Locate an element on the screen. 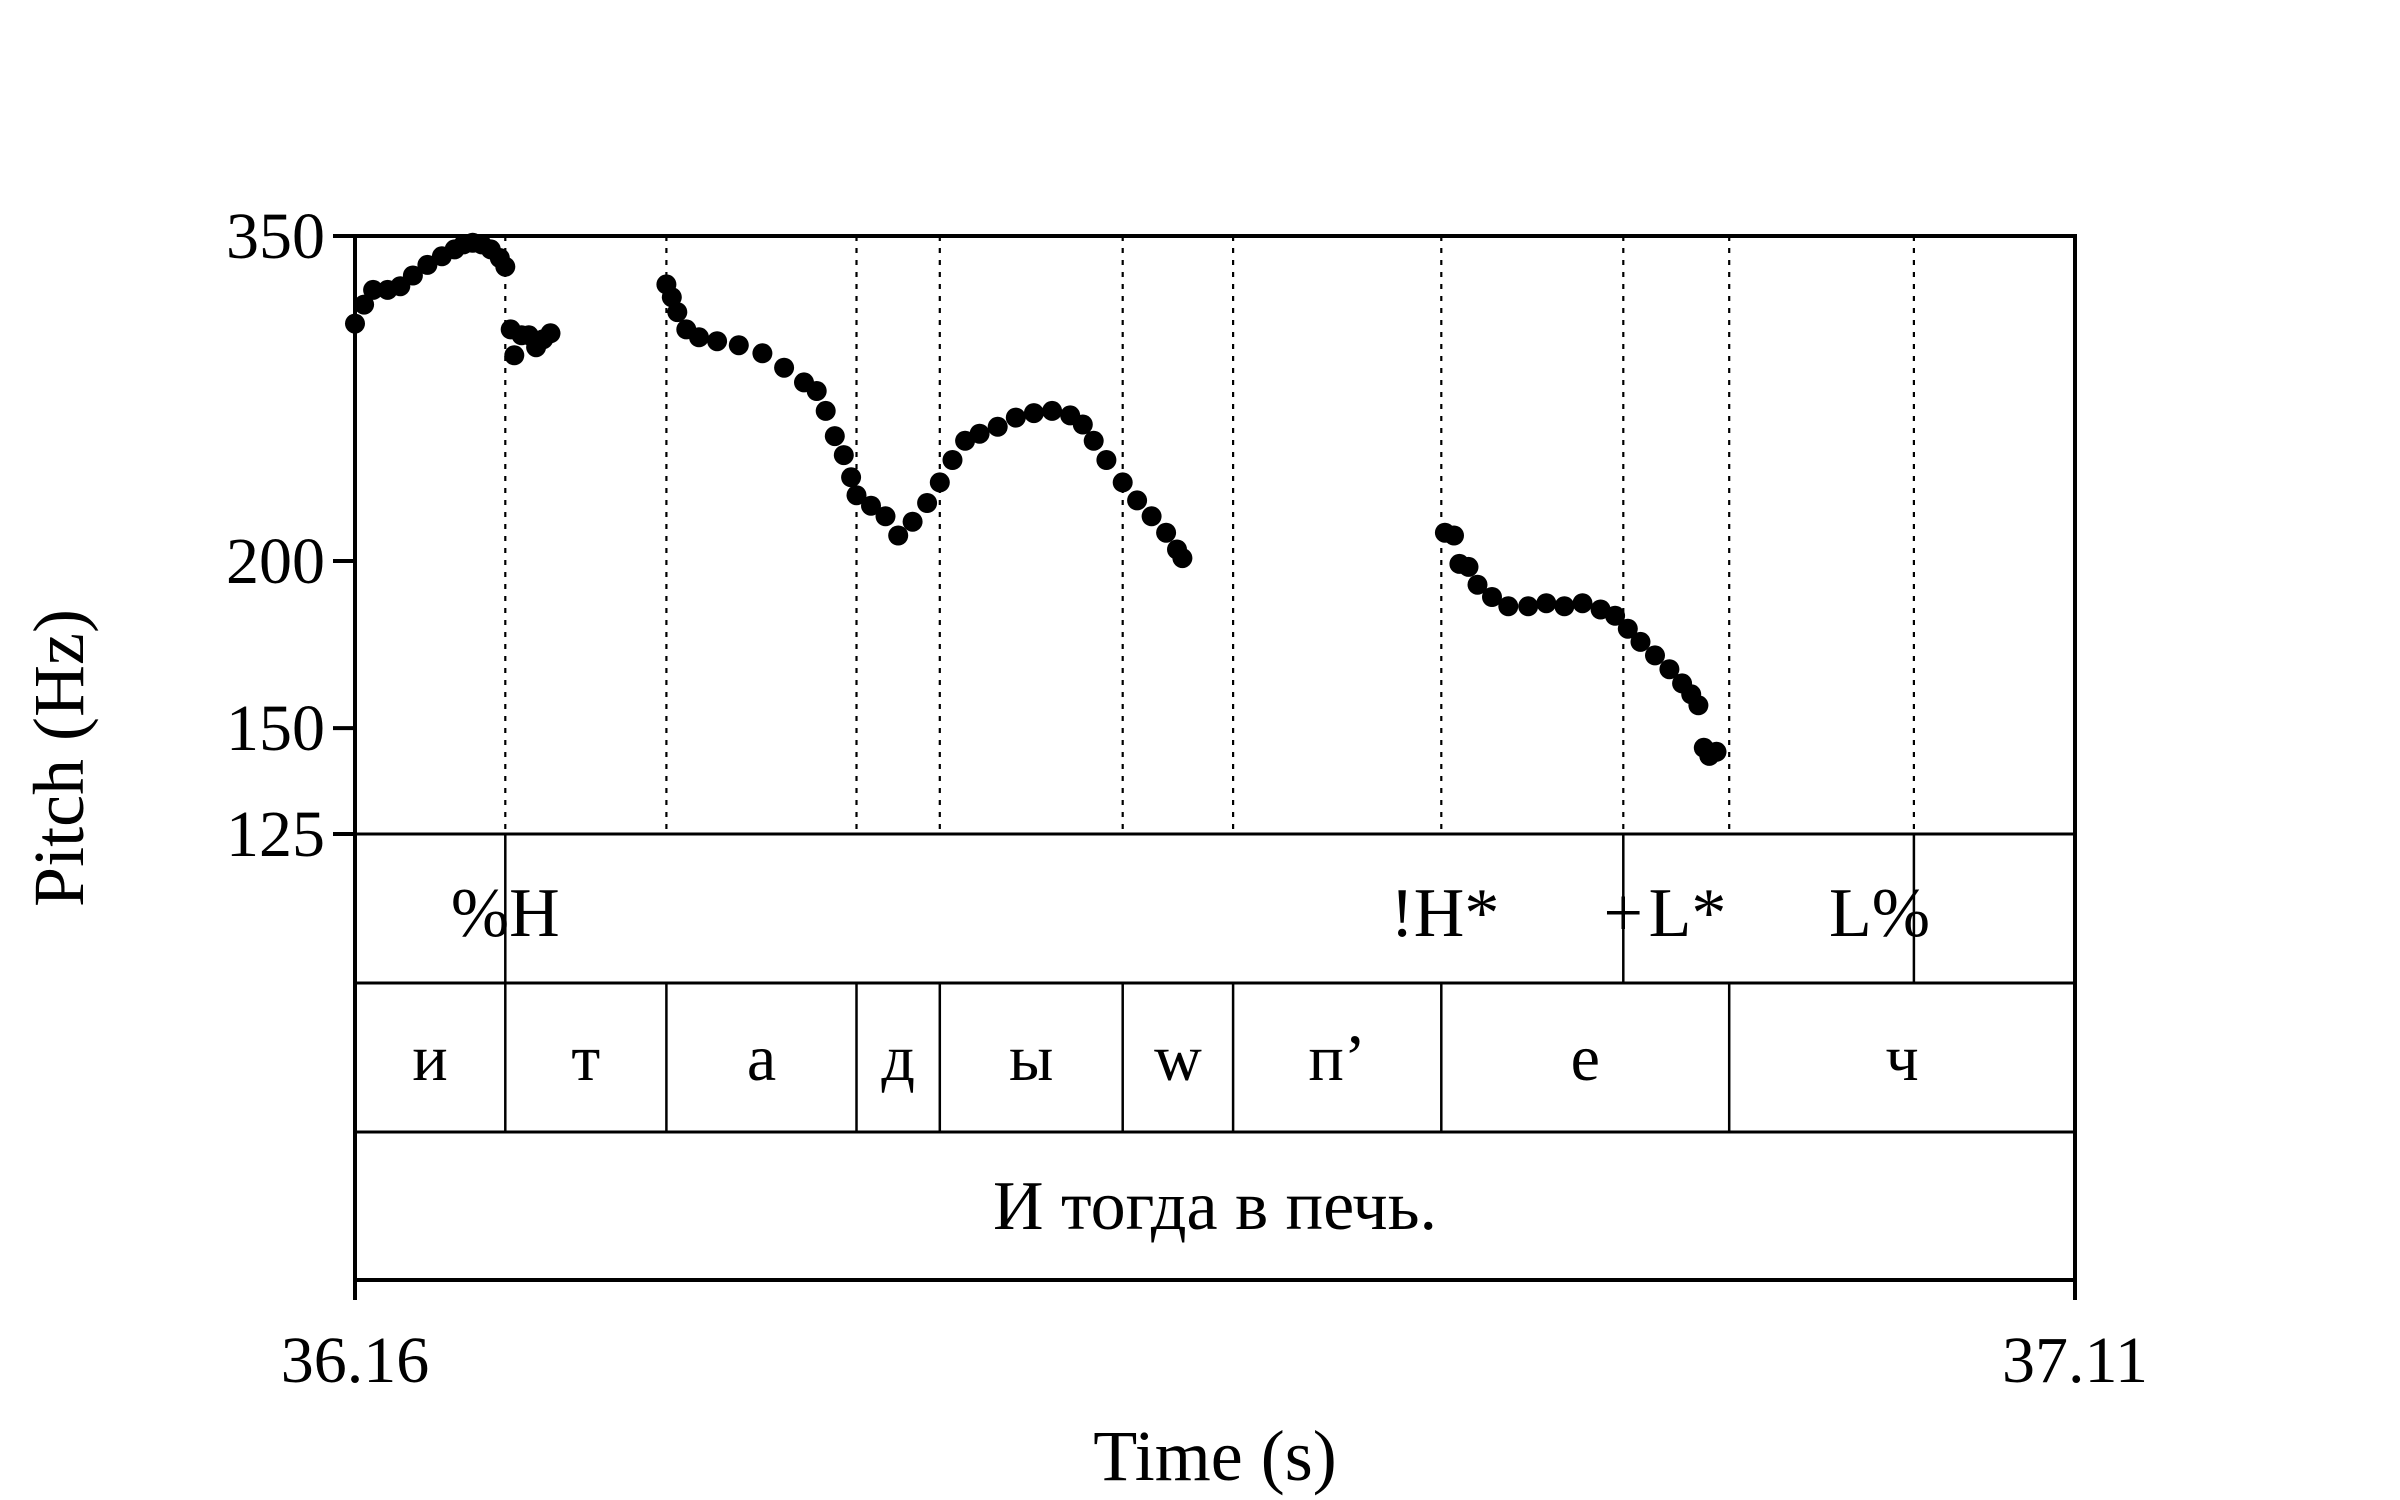 The width and height of the screenshot is (2400, 1500). segment-tier: и т а д ы w п’ е ч is located at coordinates (1165, 1058).